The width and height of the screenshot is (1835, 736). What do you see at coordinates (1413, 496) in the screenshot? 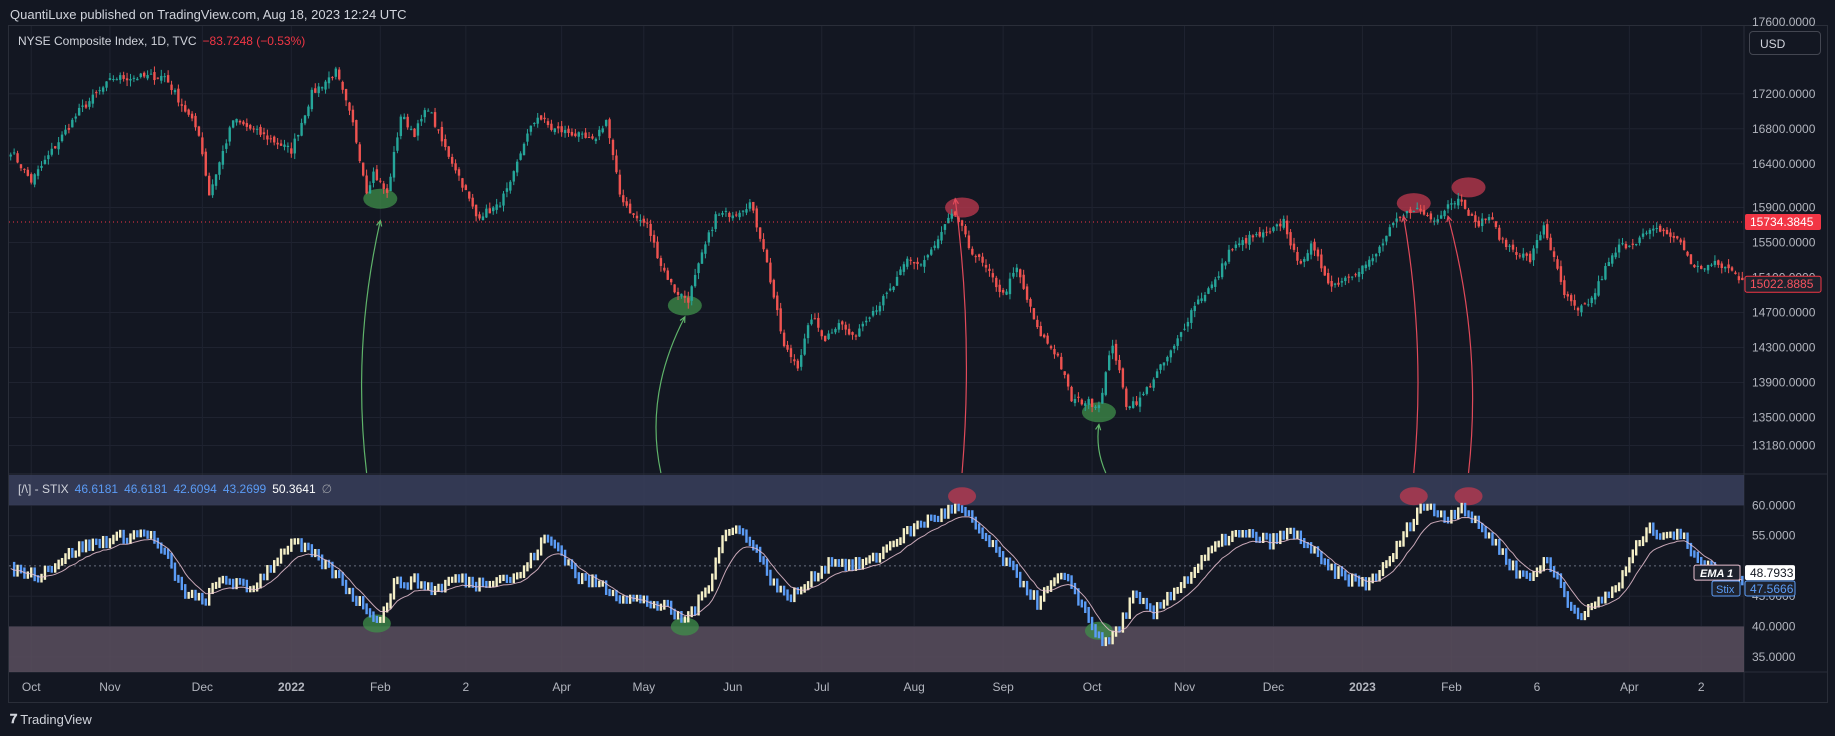
I see `stix-highlight-red` at bounding box center [1413, 496].